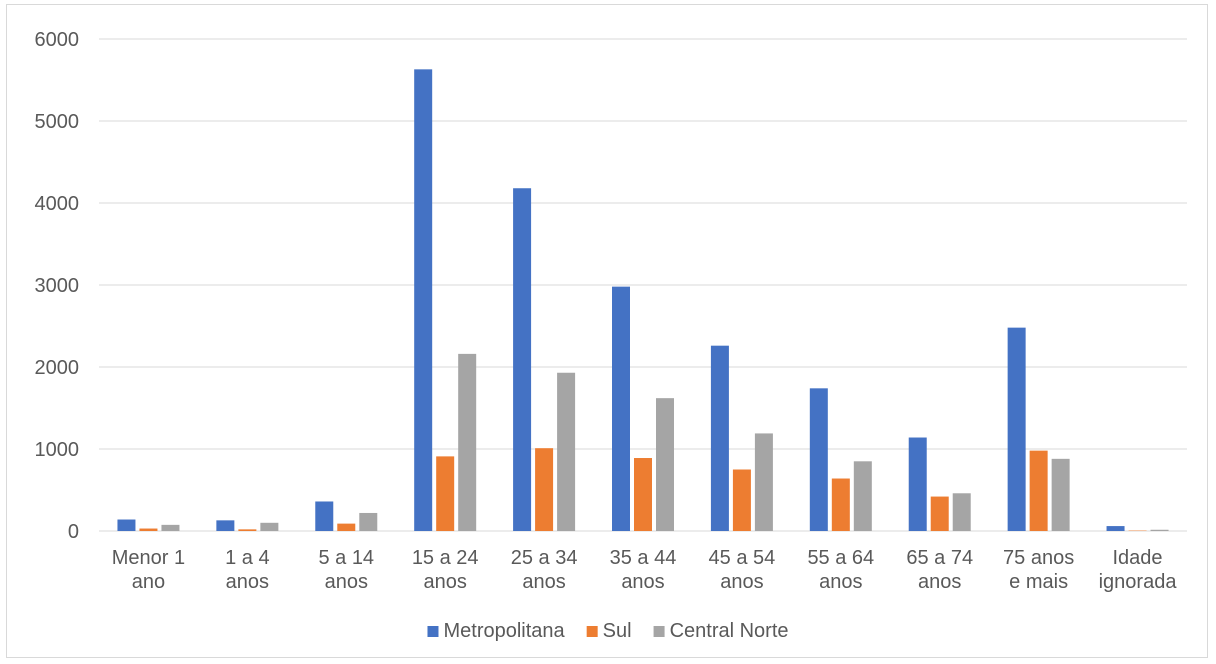  Describe the element at coordinates (1038, 558) in the screenshot. I see `x-category-label: 75 anos` at that location.